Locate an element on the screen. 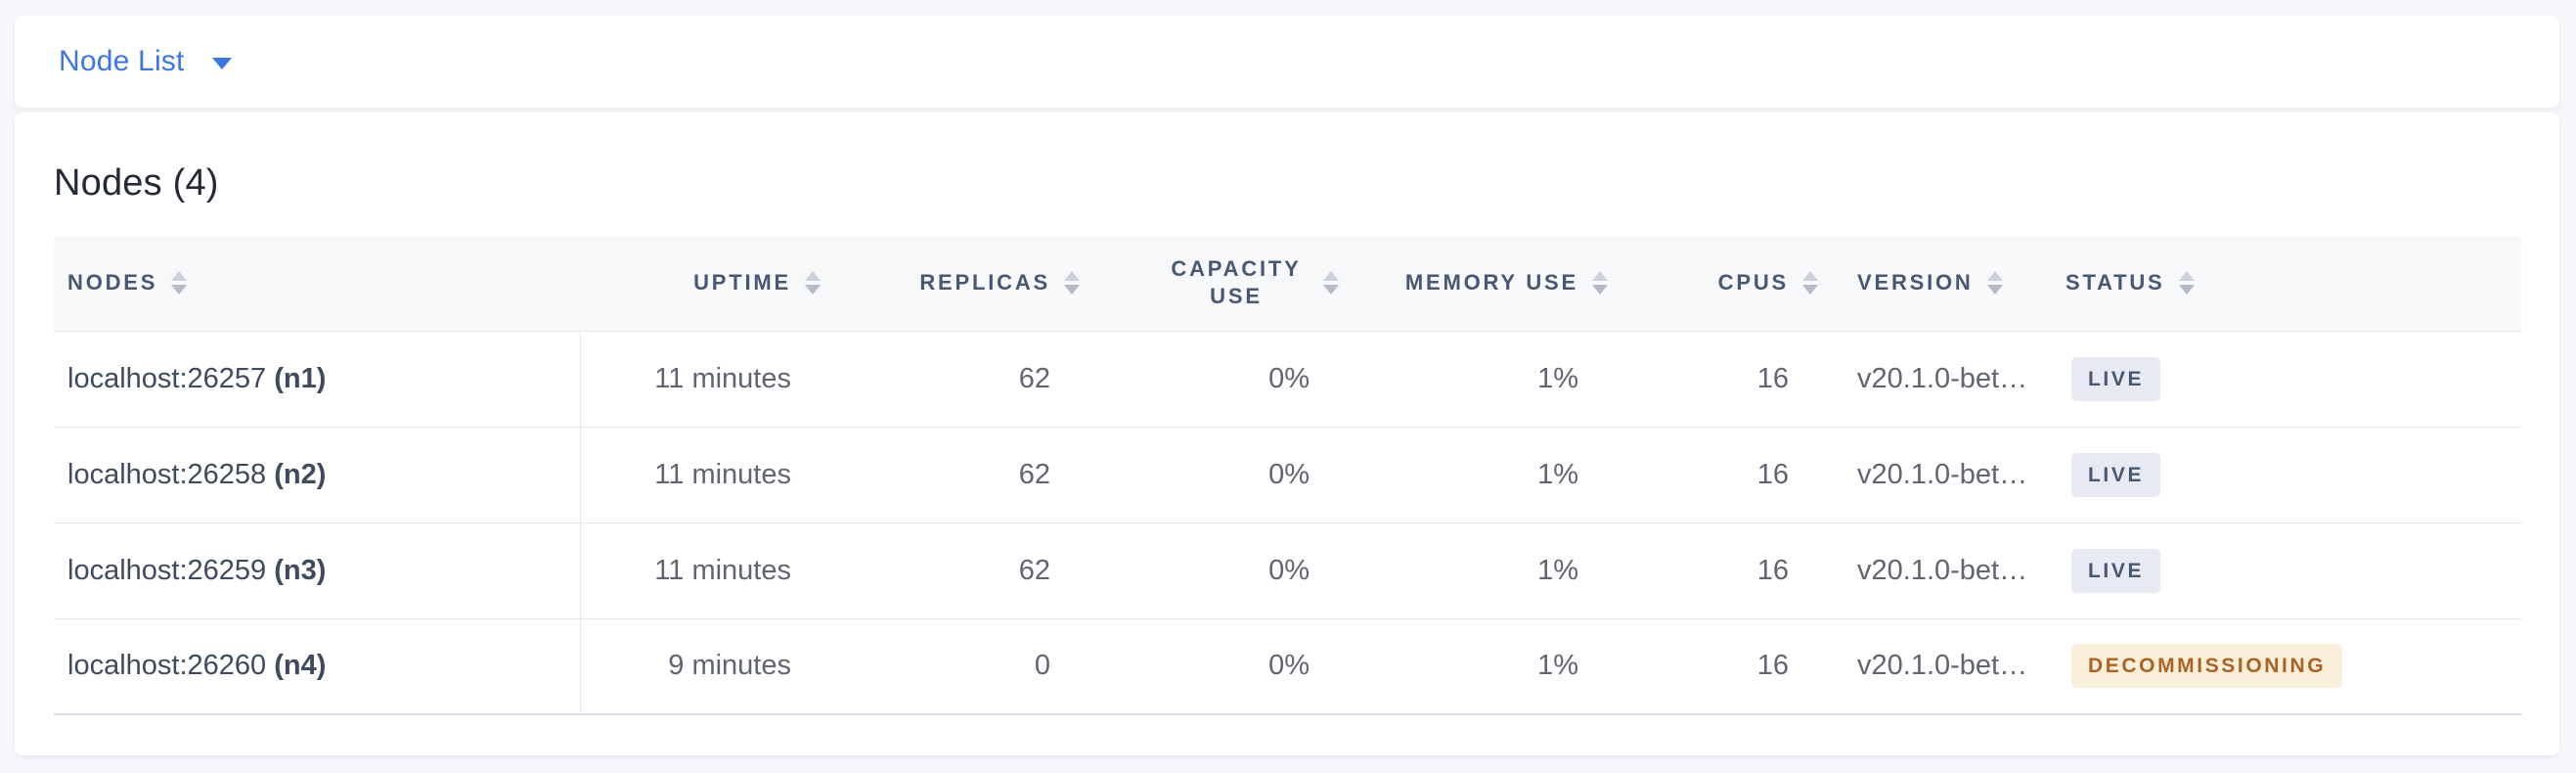  column-label-nodes: NODES is located at coordinates (112, 283).